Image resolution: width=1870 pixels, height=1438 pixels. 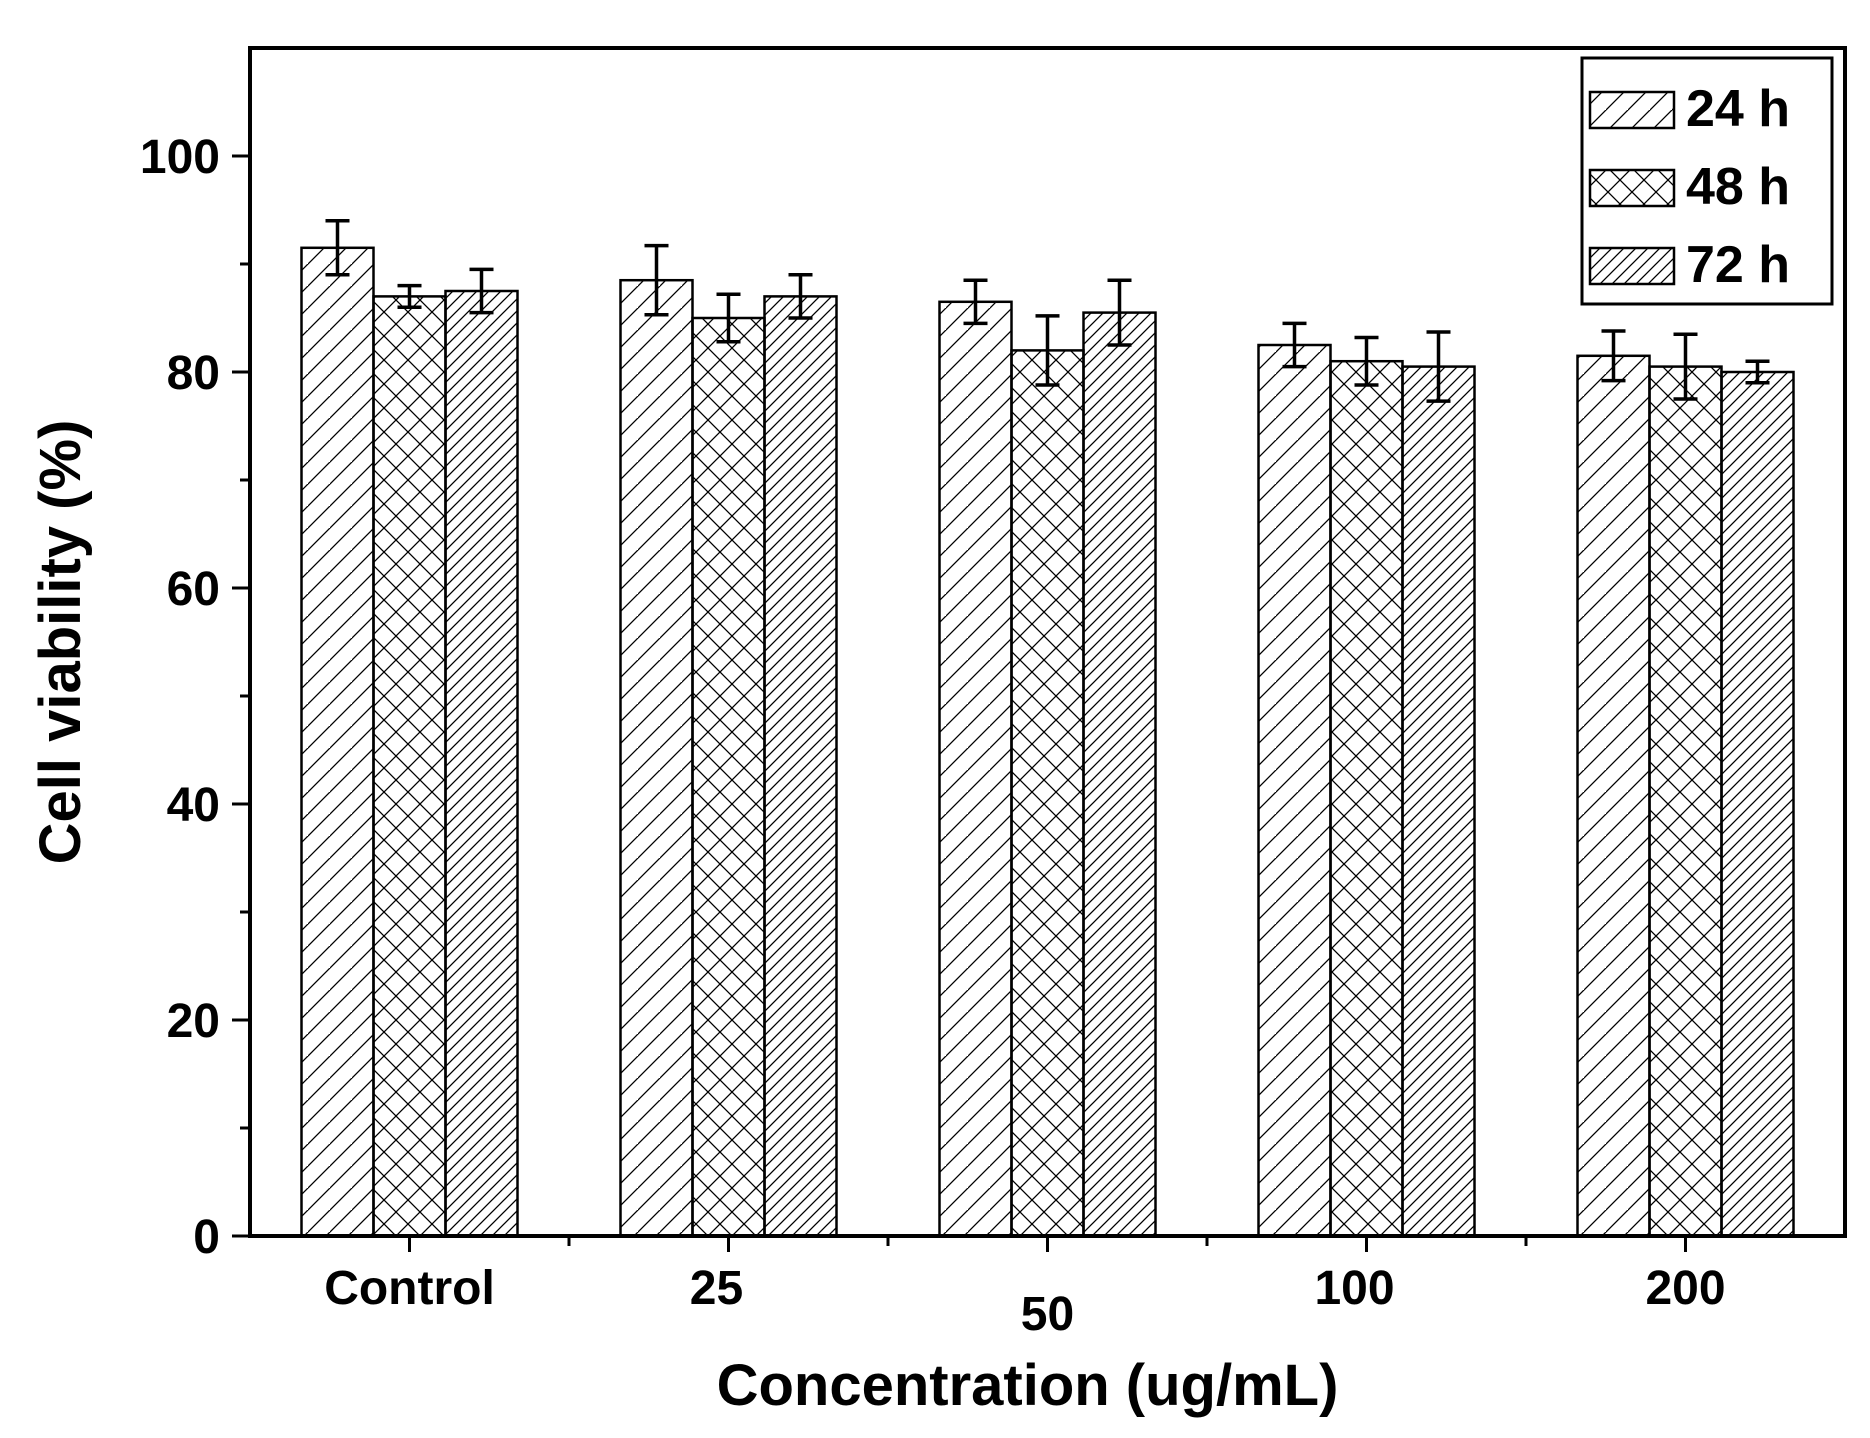 What do you see at coordinates (1028, 1385) in the screenshot?
I see `x-axis-title: Concentration (ug/mL)` at bounding box center [1028, 1385].